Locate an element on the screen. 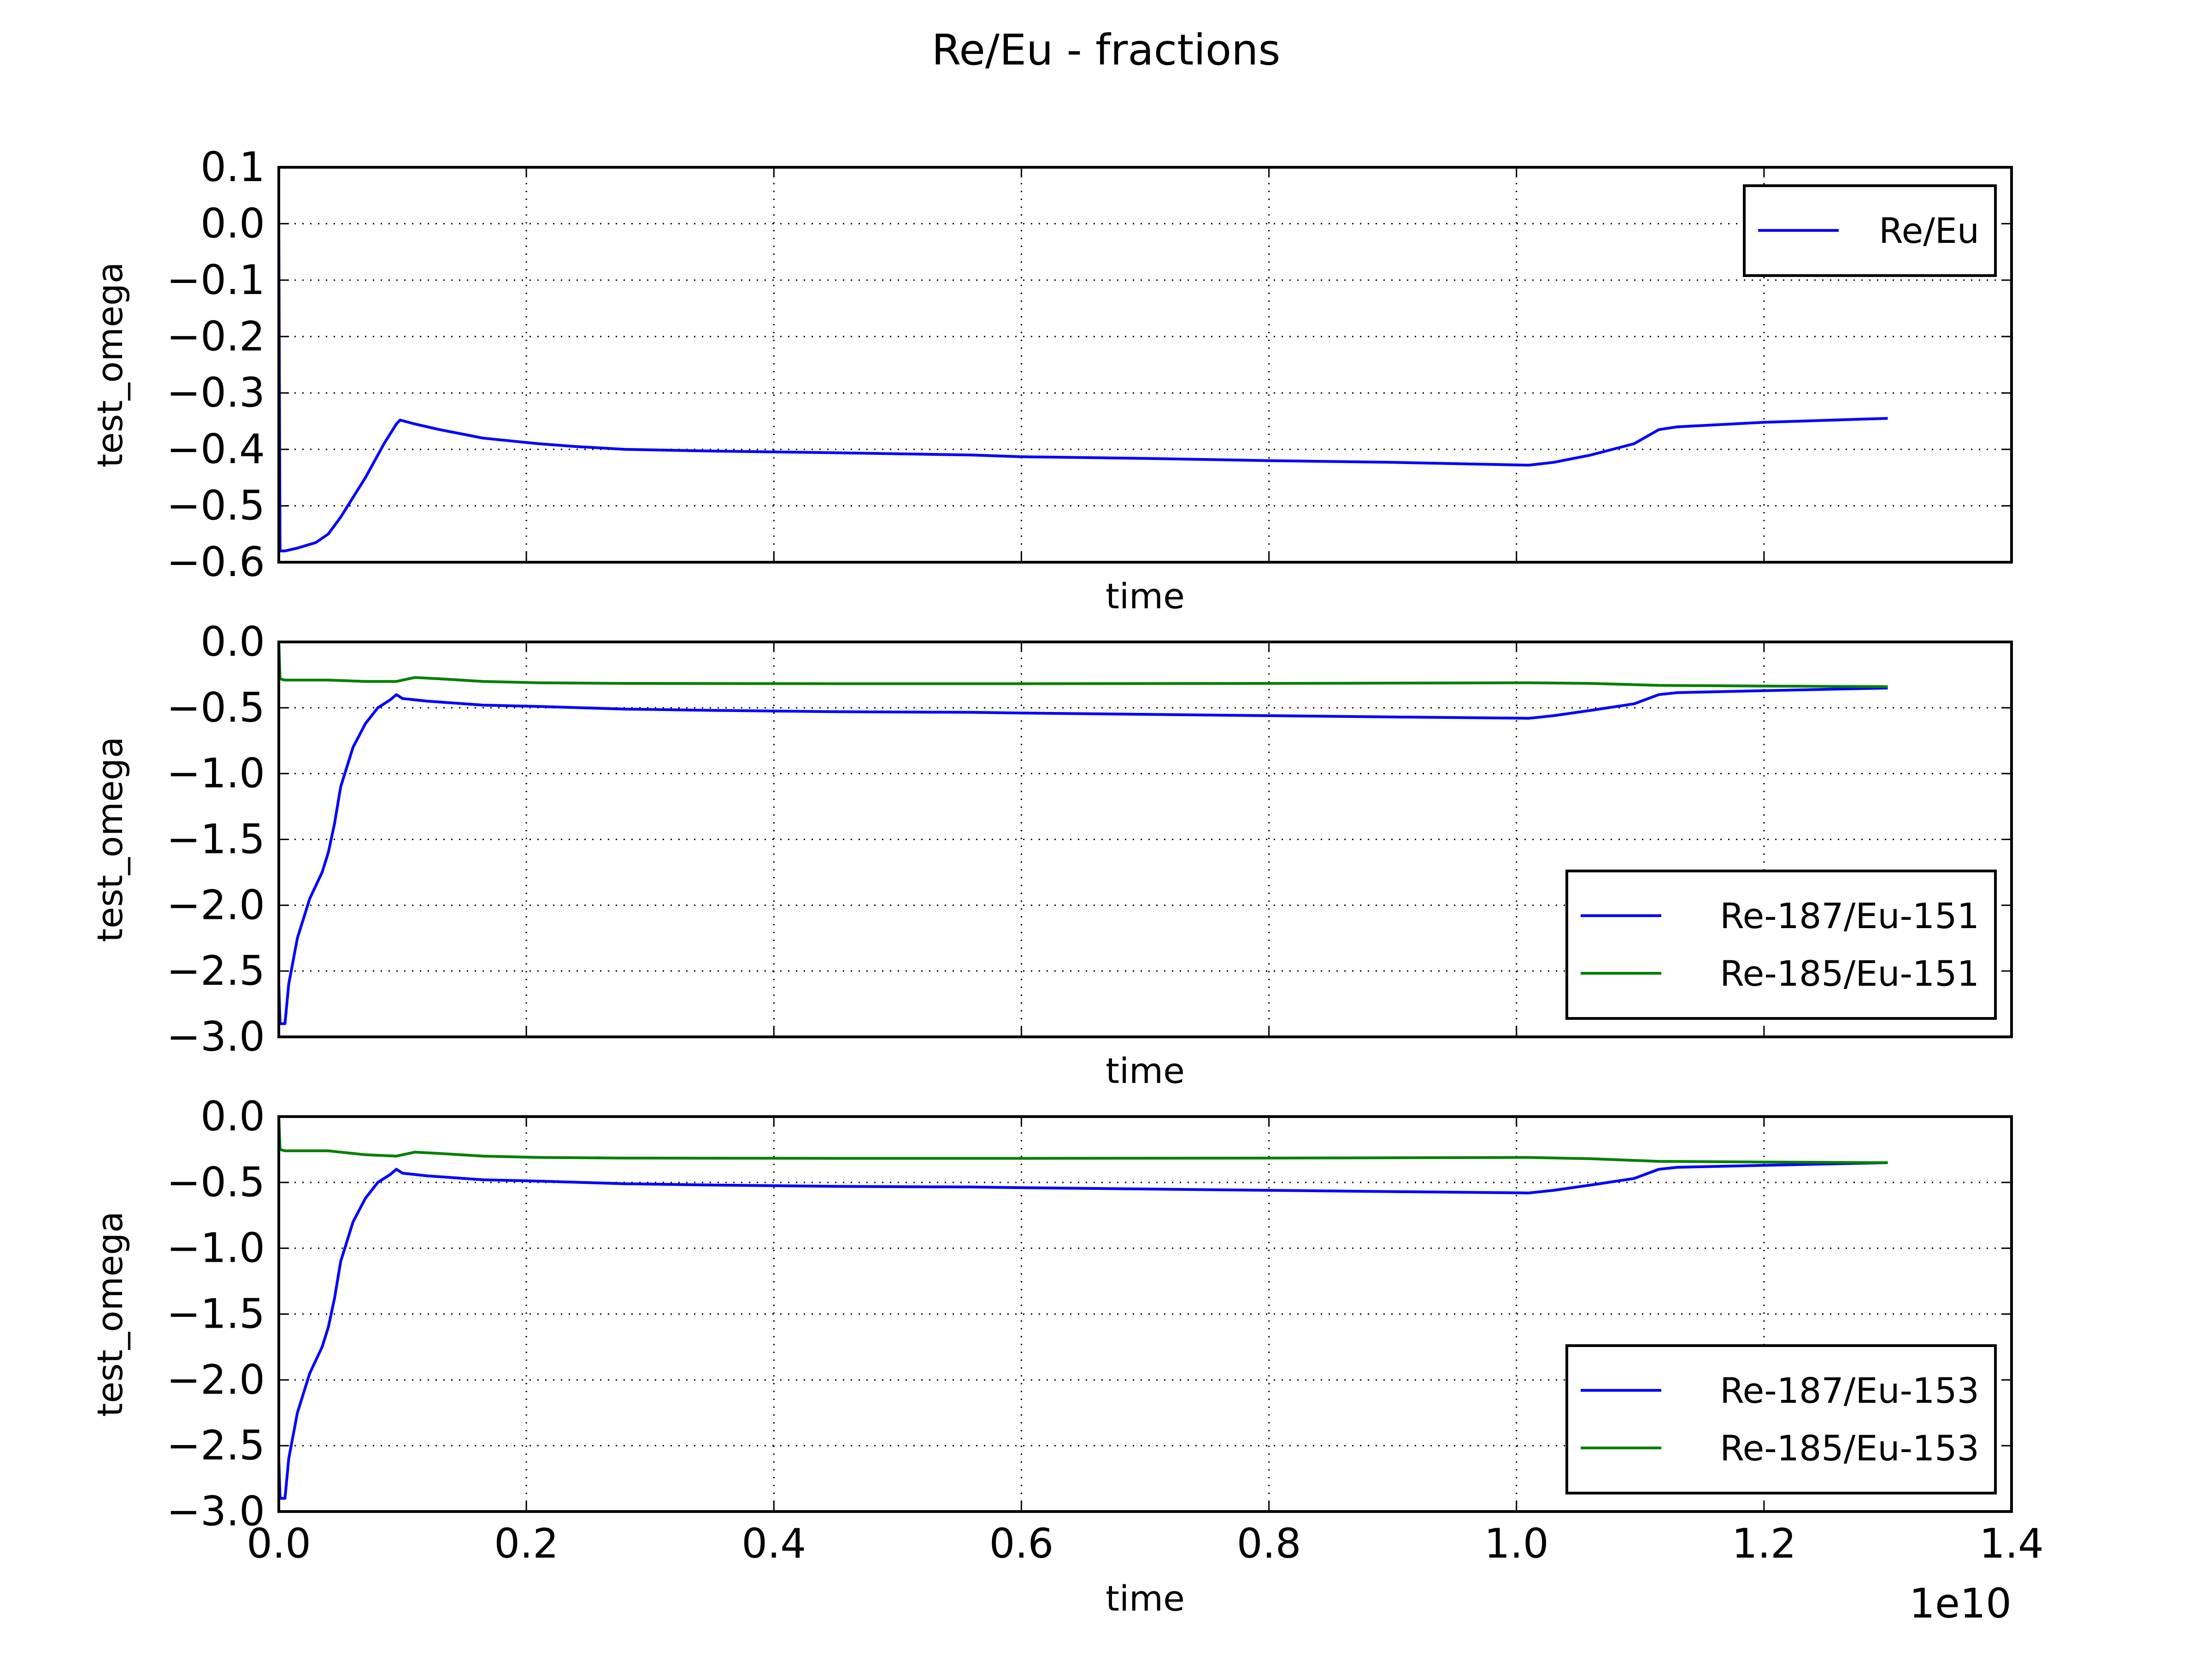 This screenshot has width=2212, height=1659. x-tick-label: 1.2 is located at coordinates (1764, 1543).